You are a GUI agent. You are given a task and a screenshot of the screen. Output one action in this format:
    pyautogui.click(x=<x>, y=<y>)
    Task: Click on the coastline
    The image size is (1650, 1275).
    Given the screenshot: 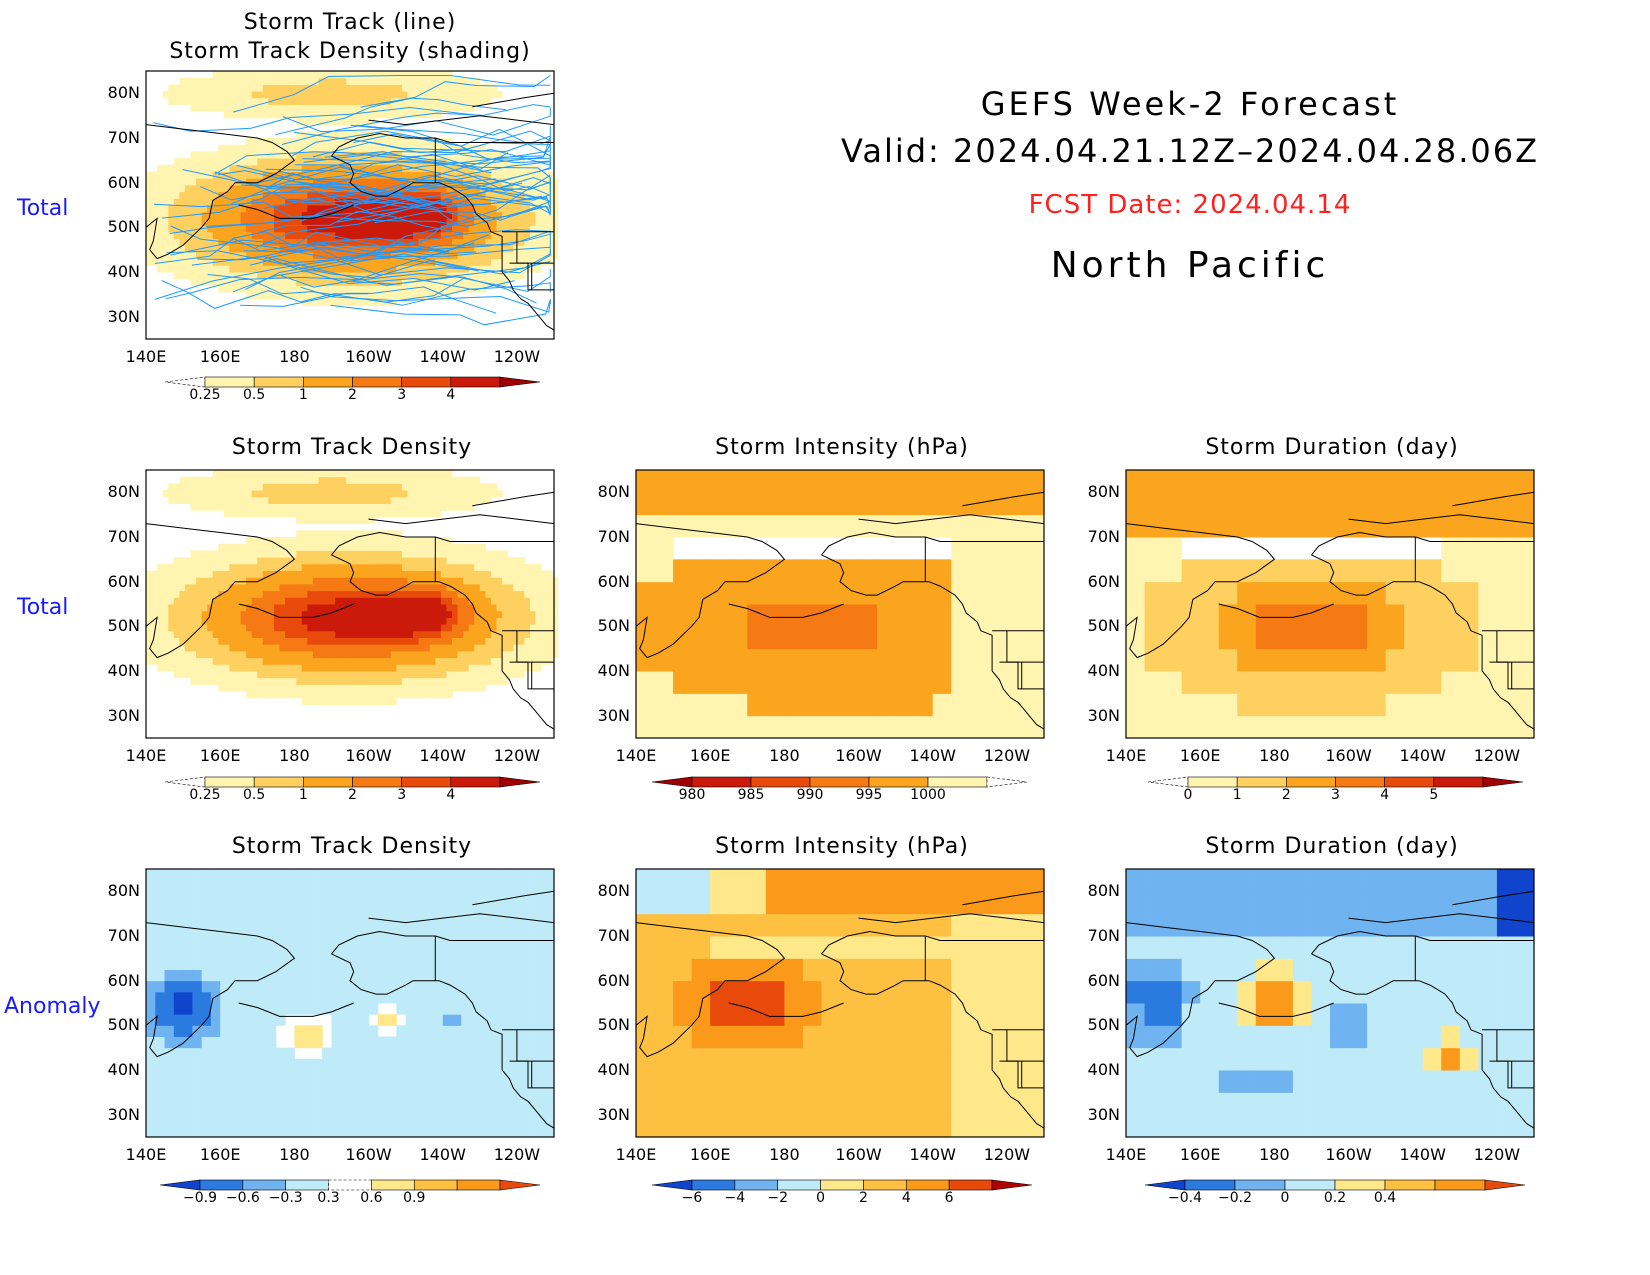 What is the action you would take?
    pyautogui.click(x=1276, y=610)
    